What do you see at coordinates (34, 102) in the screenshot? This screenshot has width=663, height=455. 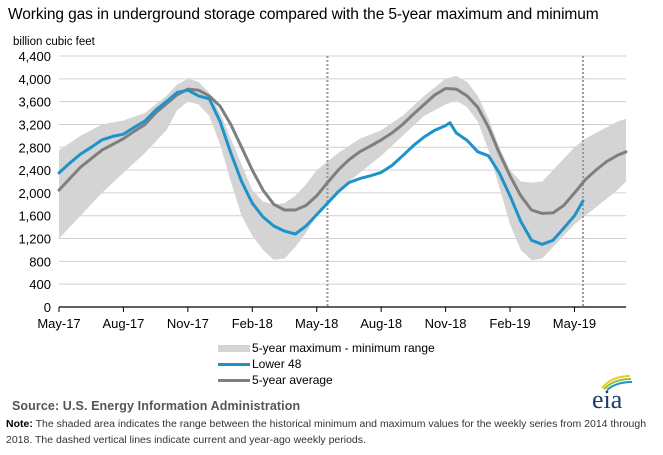 I see `y-tick-label: 3,600` at bounding box center [34, 102].